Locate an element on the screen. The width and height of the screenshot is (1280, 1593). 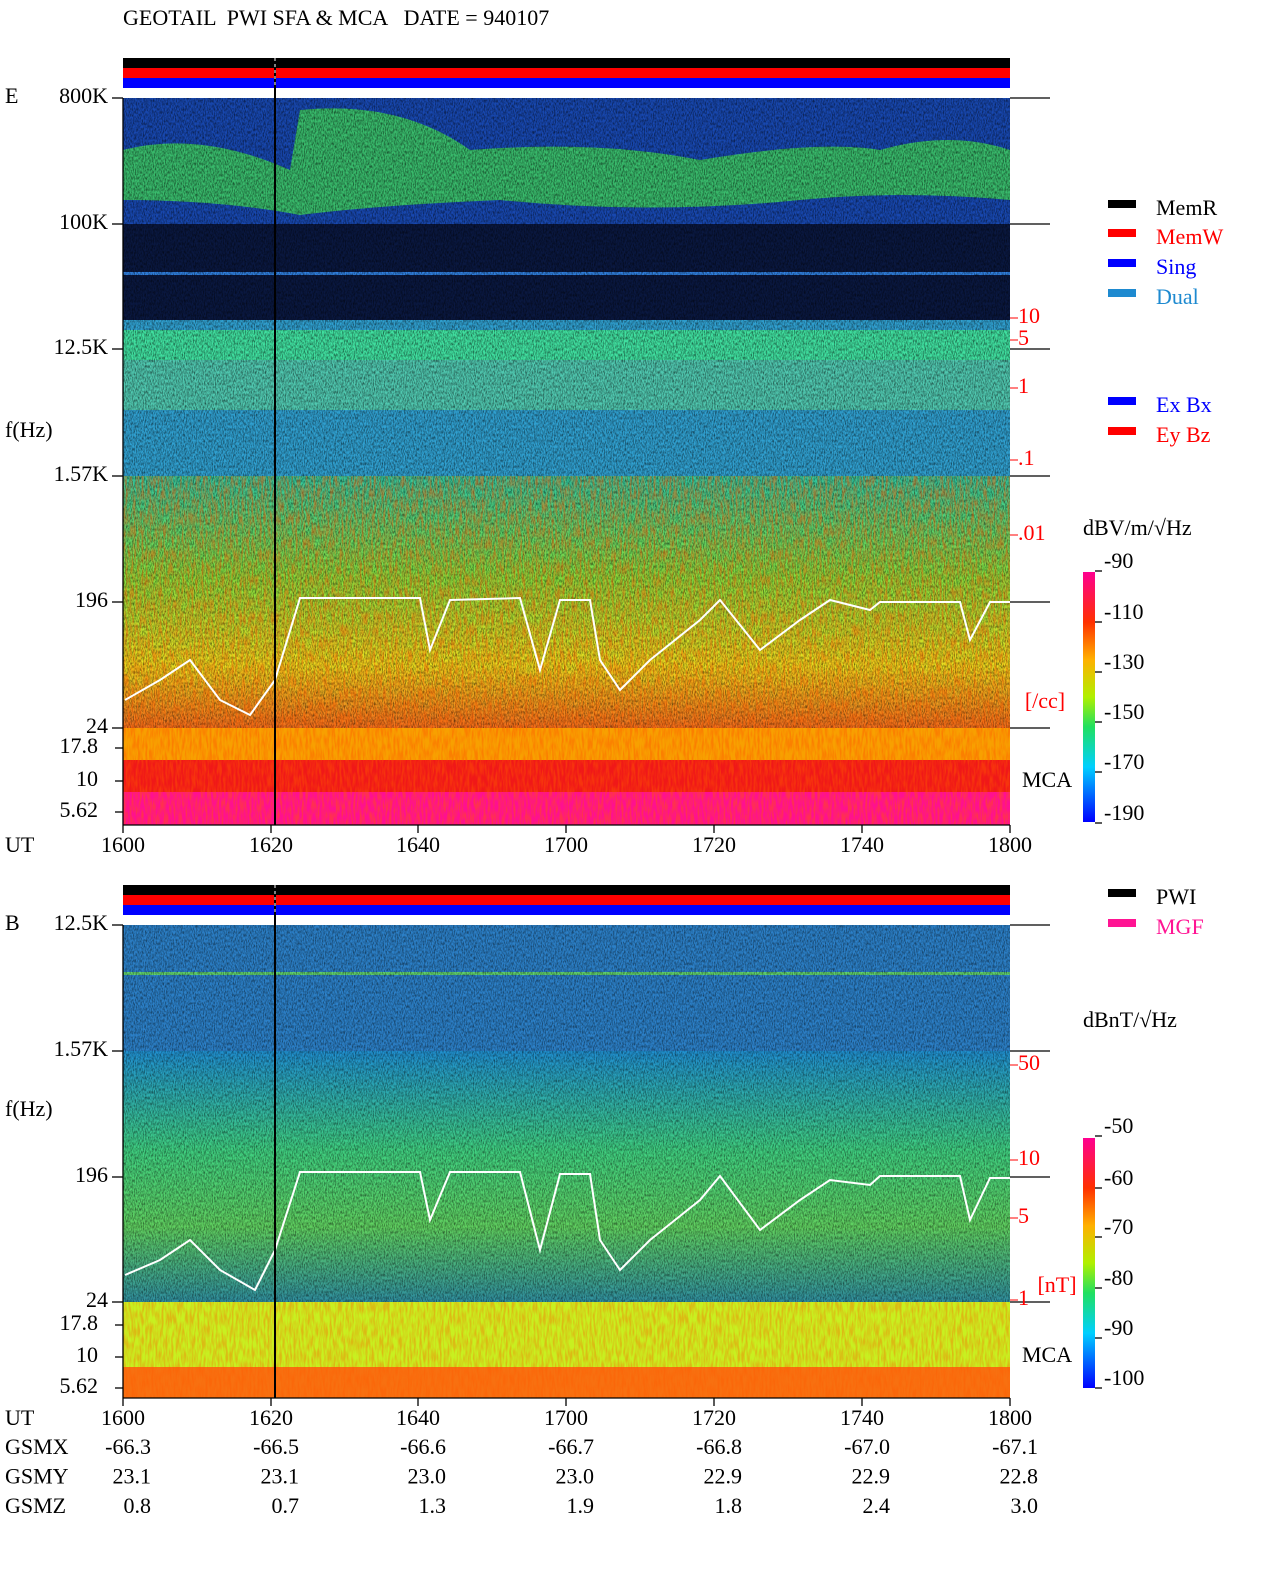
colorbar-tick-label: -130 is located at coordinates (1124, 661).